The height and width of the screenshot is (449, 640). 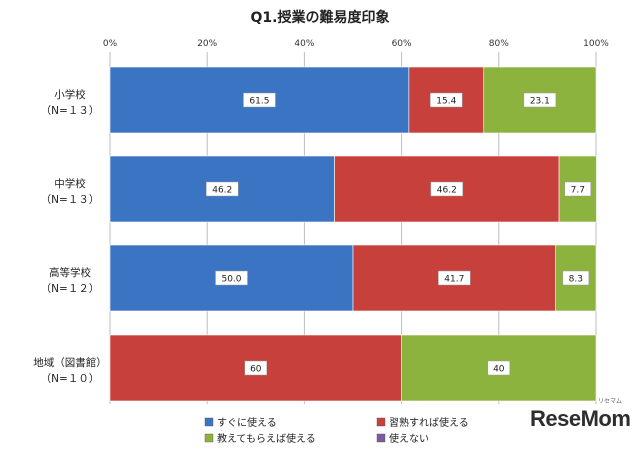 What do you see at coordinates (409, 438) in the screenshot?
I see `legend-label: 使えない` at bounding box center [409, 438].